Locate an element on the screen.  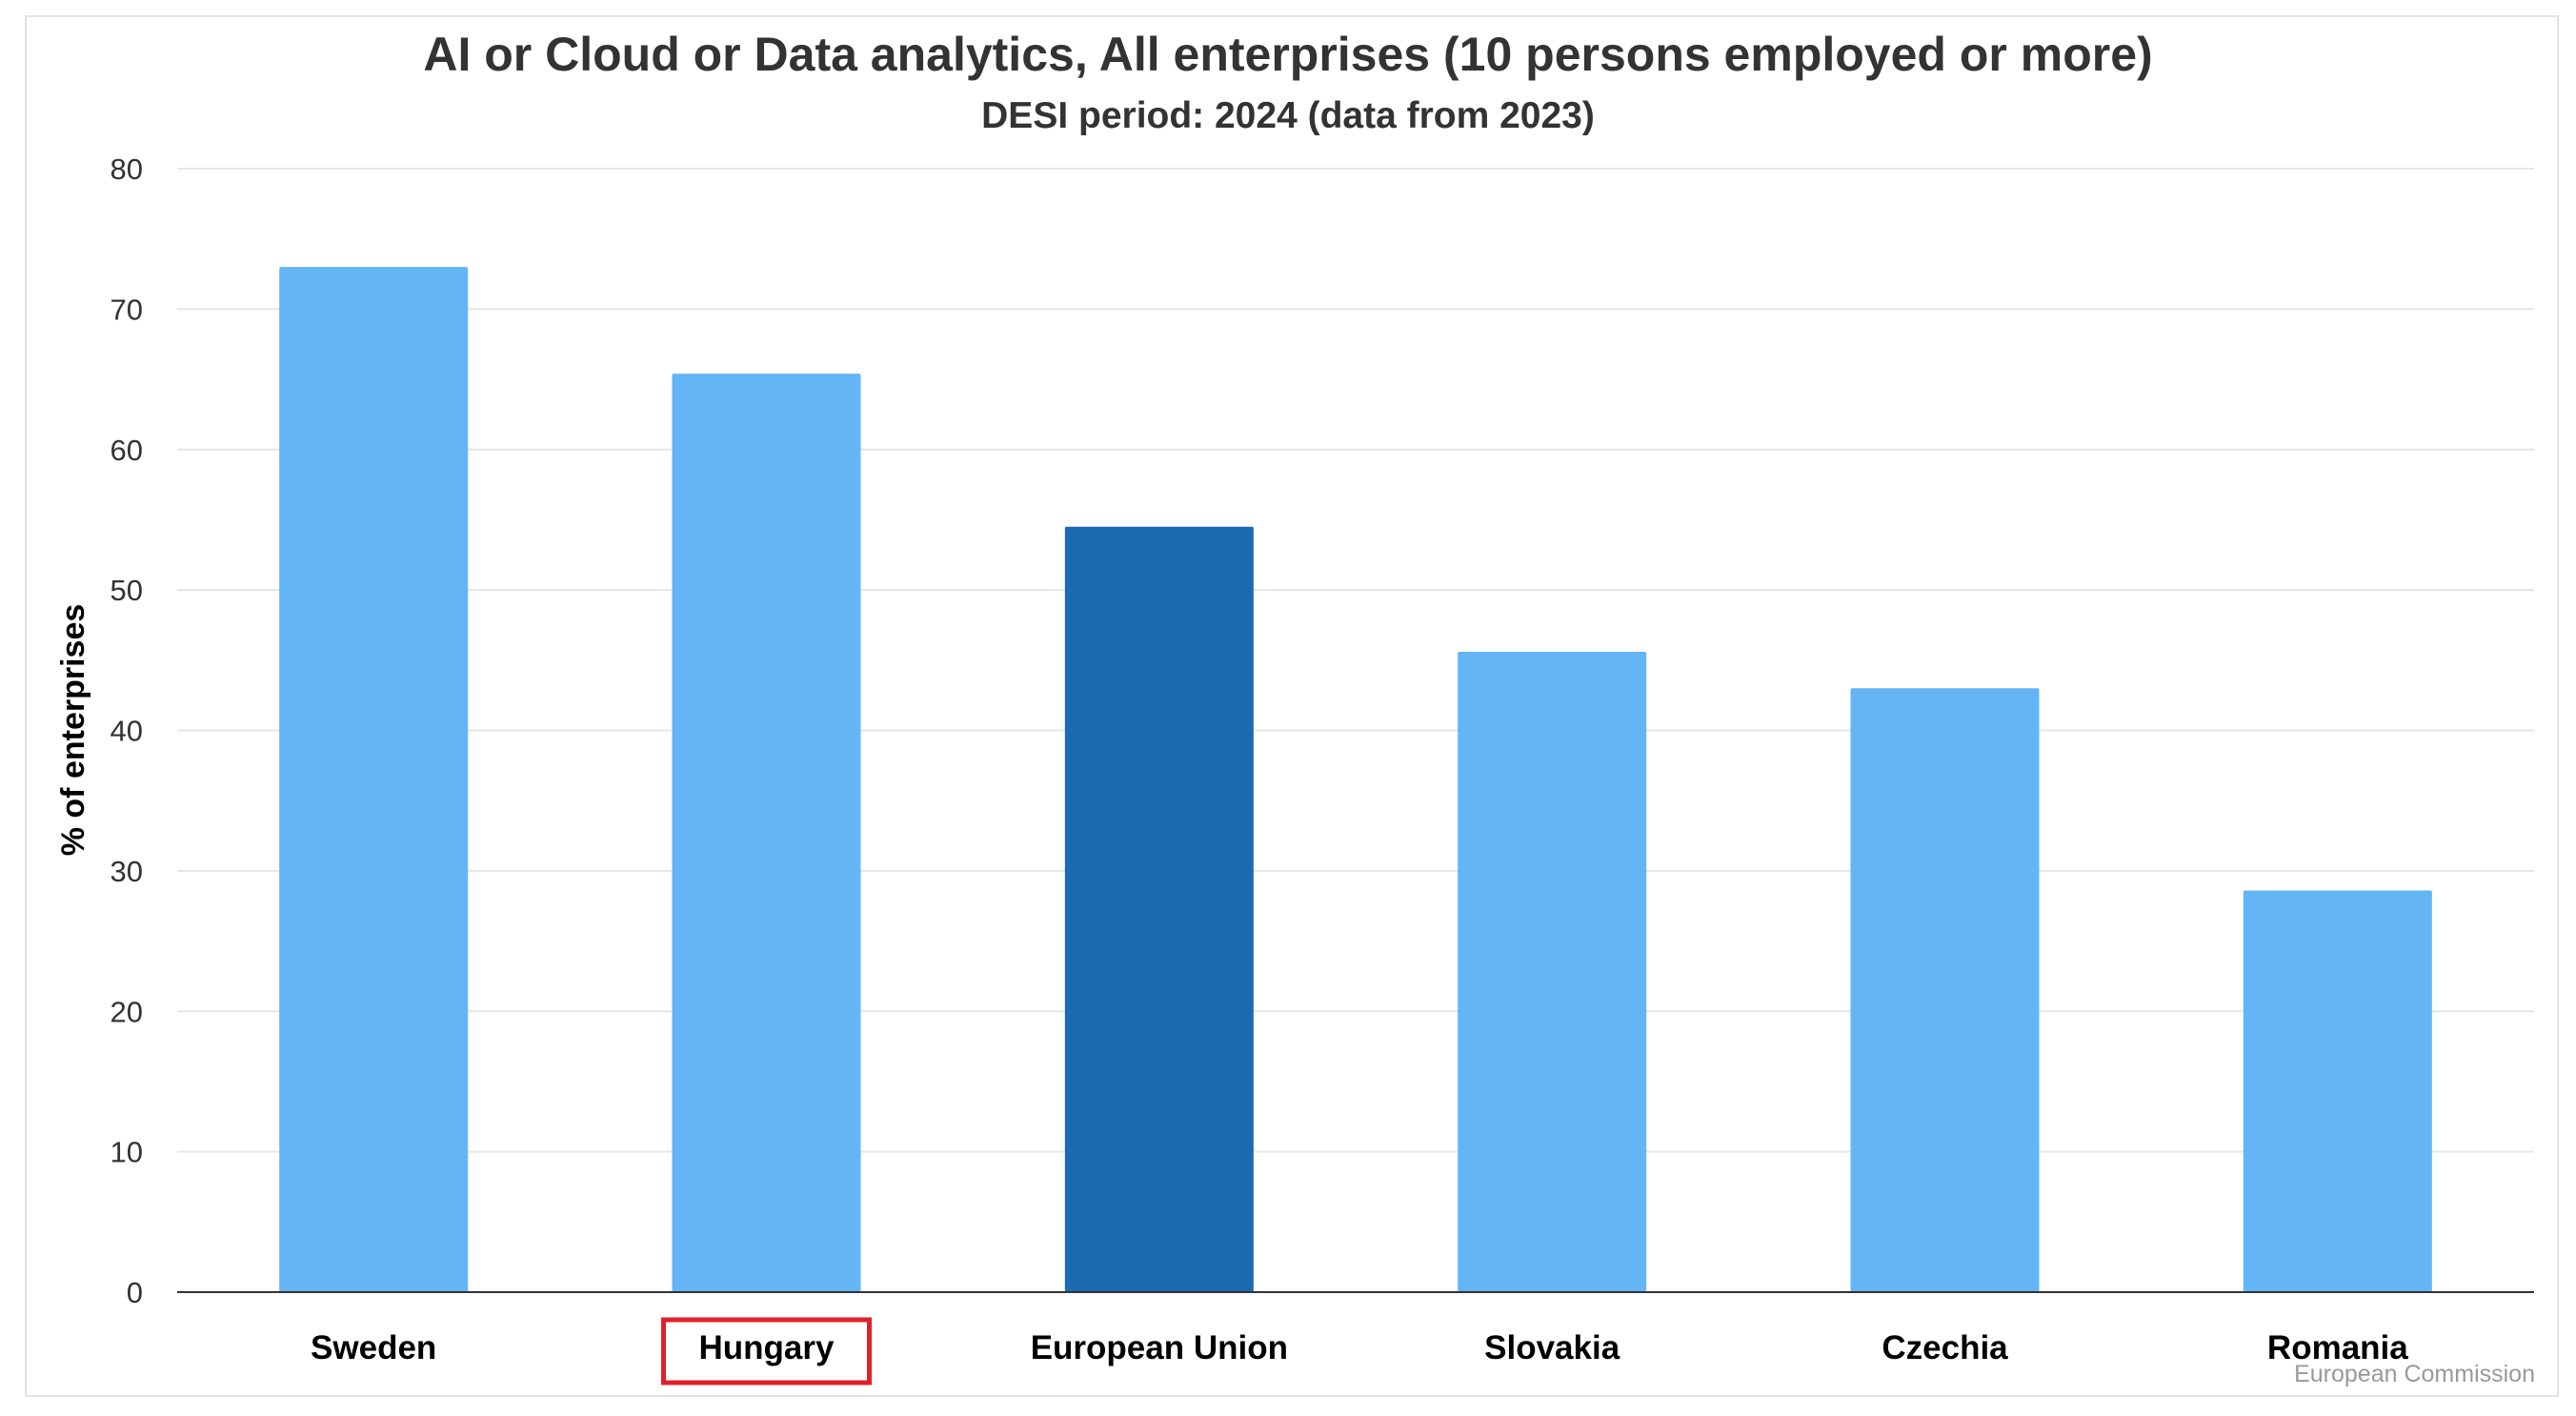
highlight-box-hungary is located at coordinates (767, 1351).